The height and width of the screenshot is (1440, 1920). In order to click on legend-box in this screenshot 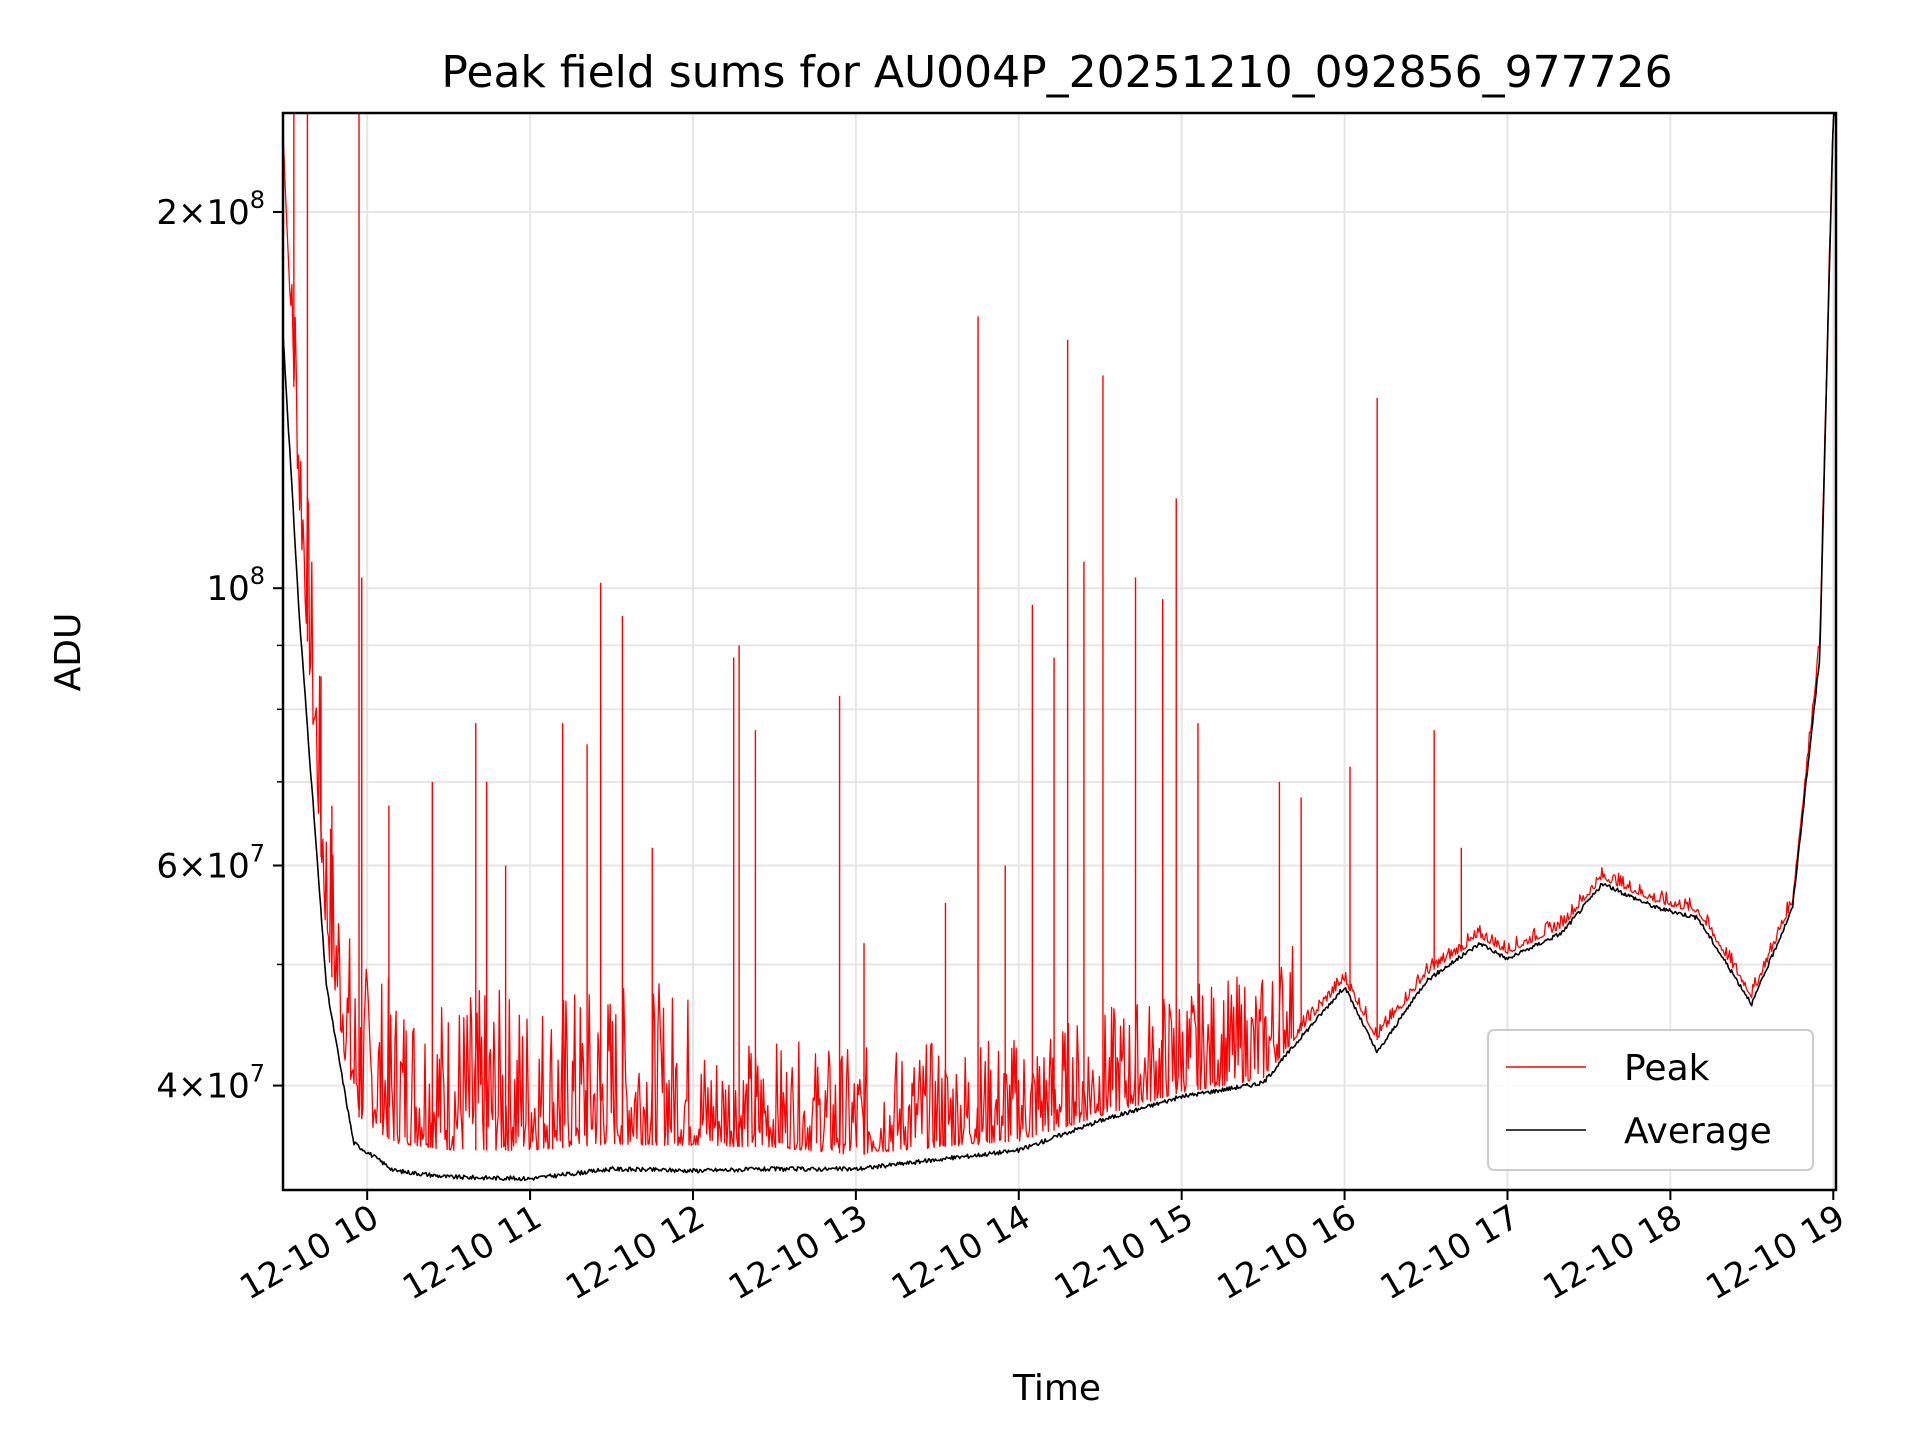, I will do `click(1650, 1100)`.